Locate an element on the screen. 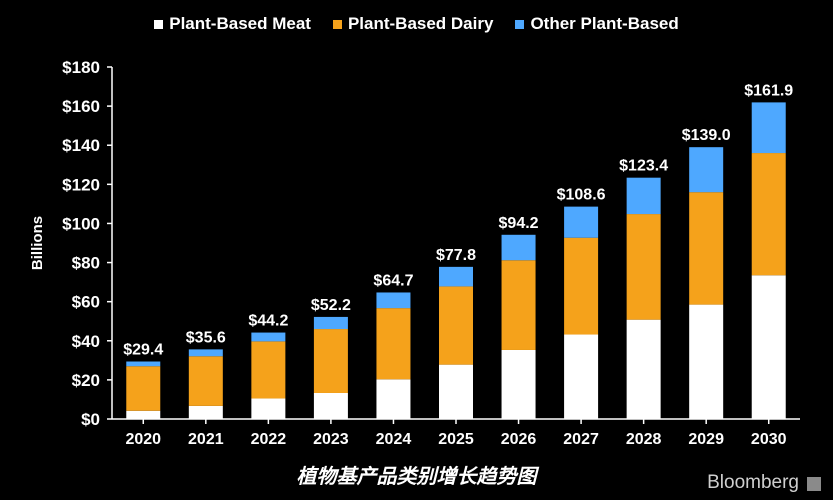 The height and width of the screenshot is (500, 833). bloomberg-logo: Bloomberg is located at coordinates (753, 482).